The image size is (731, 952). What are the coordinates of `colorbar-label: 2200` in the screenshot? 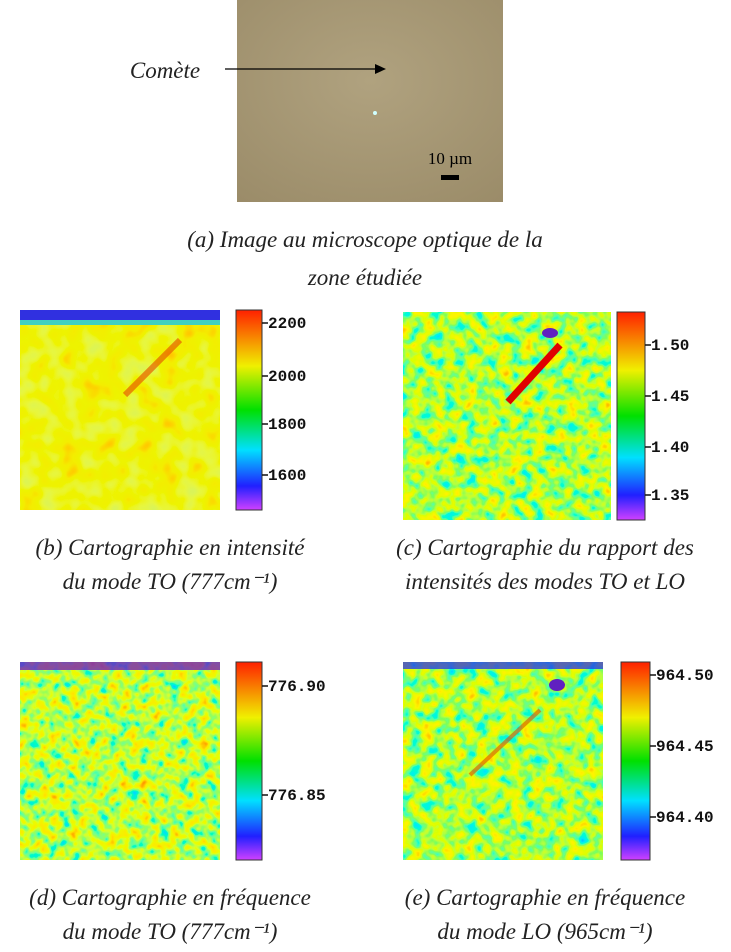 It's located at (287, 324).